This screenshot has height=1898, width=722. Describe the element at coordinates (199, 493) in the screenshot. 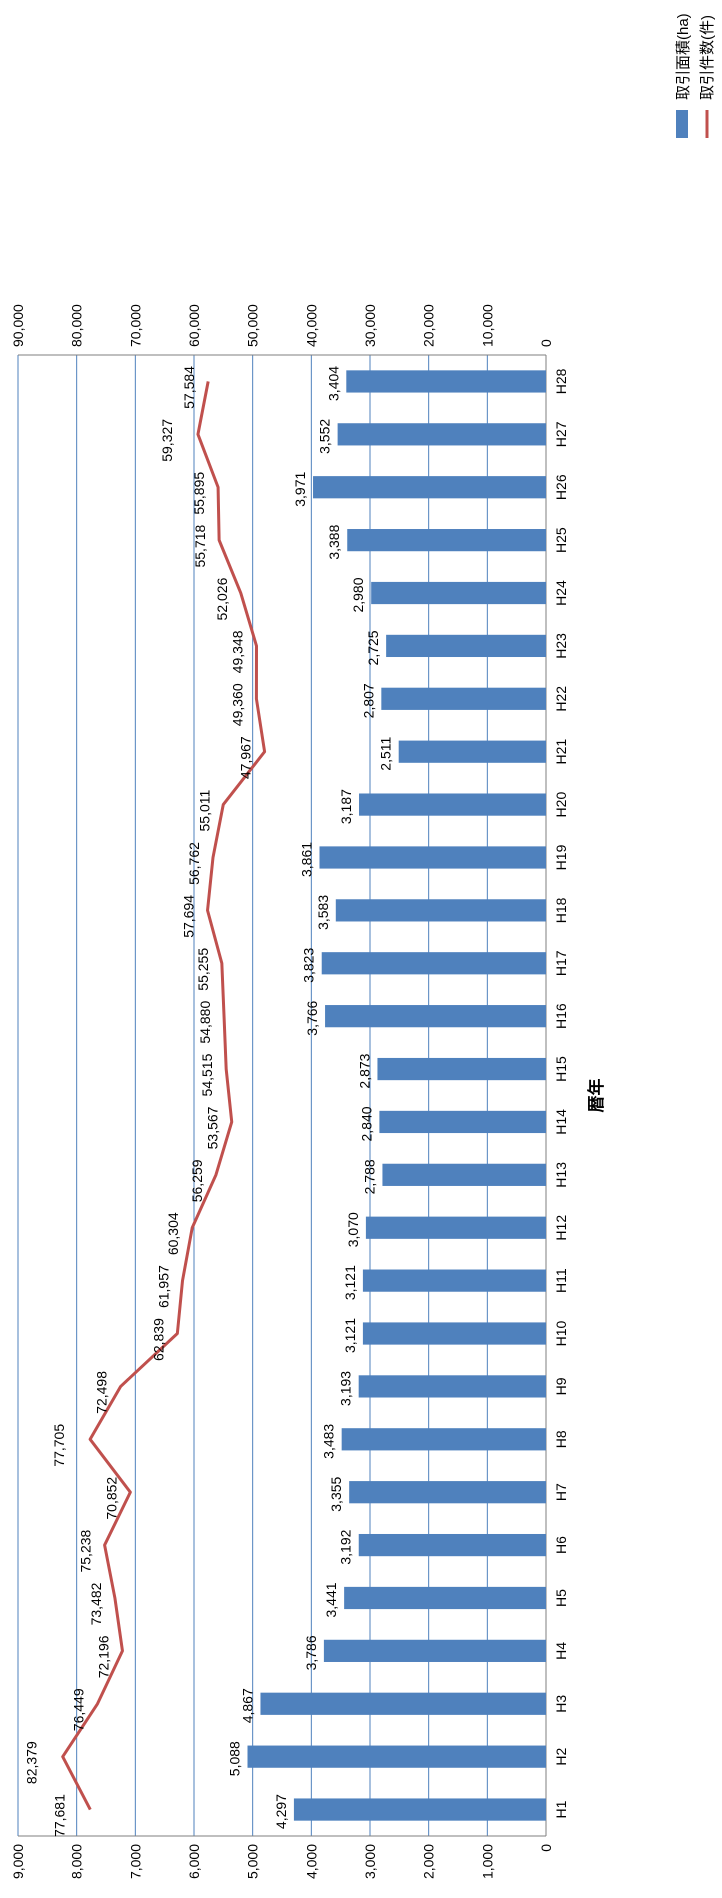

I see `line-data-label: 55,895` at that location.